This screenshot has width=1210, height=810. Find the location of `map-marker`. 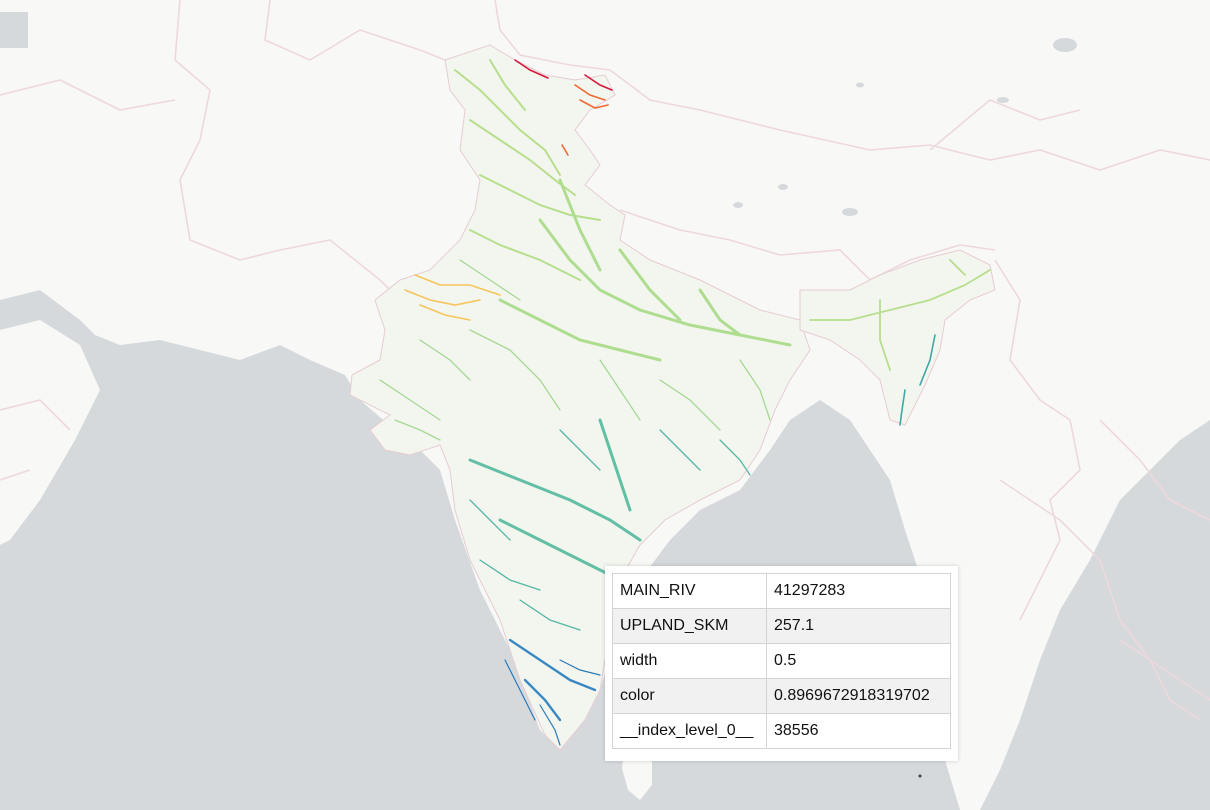

map-marker is located at coordinates (920, 776).